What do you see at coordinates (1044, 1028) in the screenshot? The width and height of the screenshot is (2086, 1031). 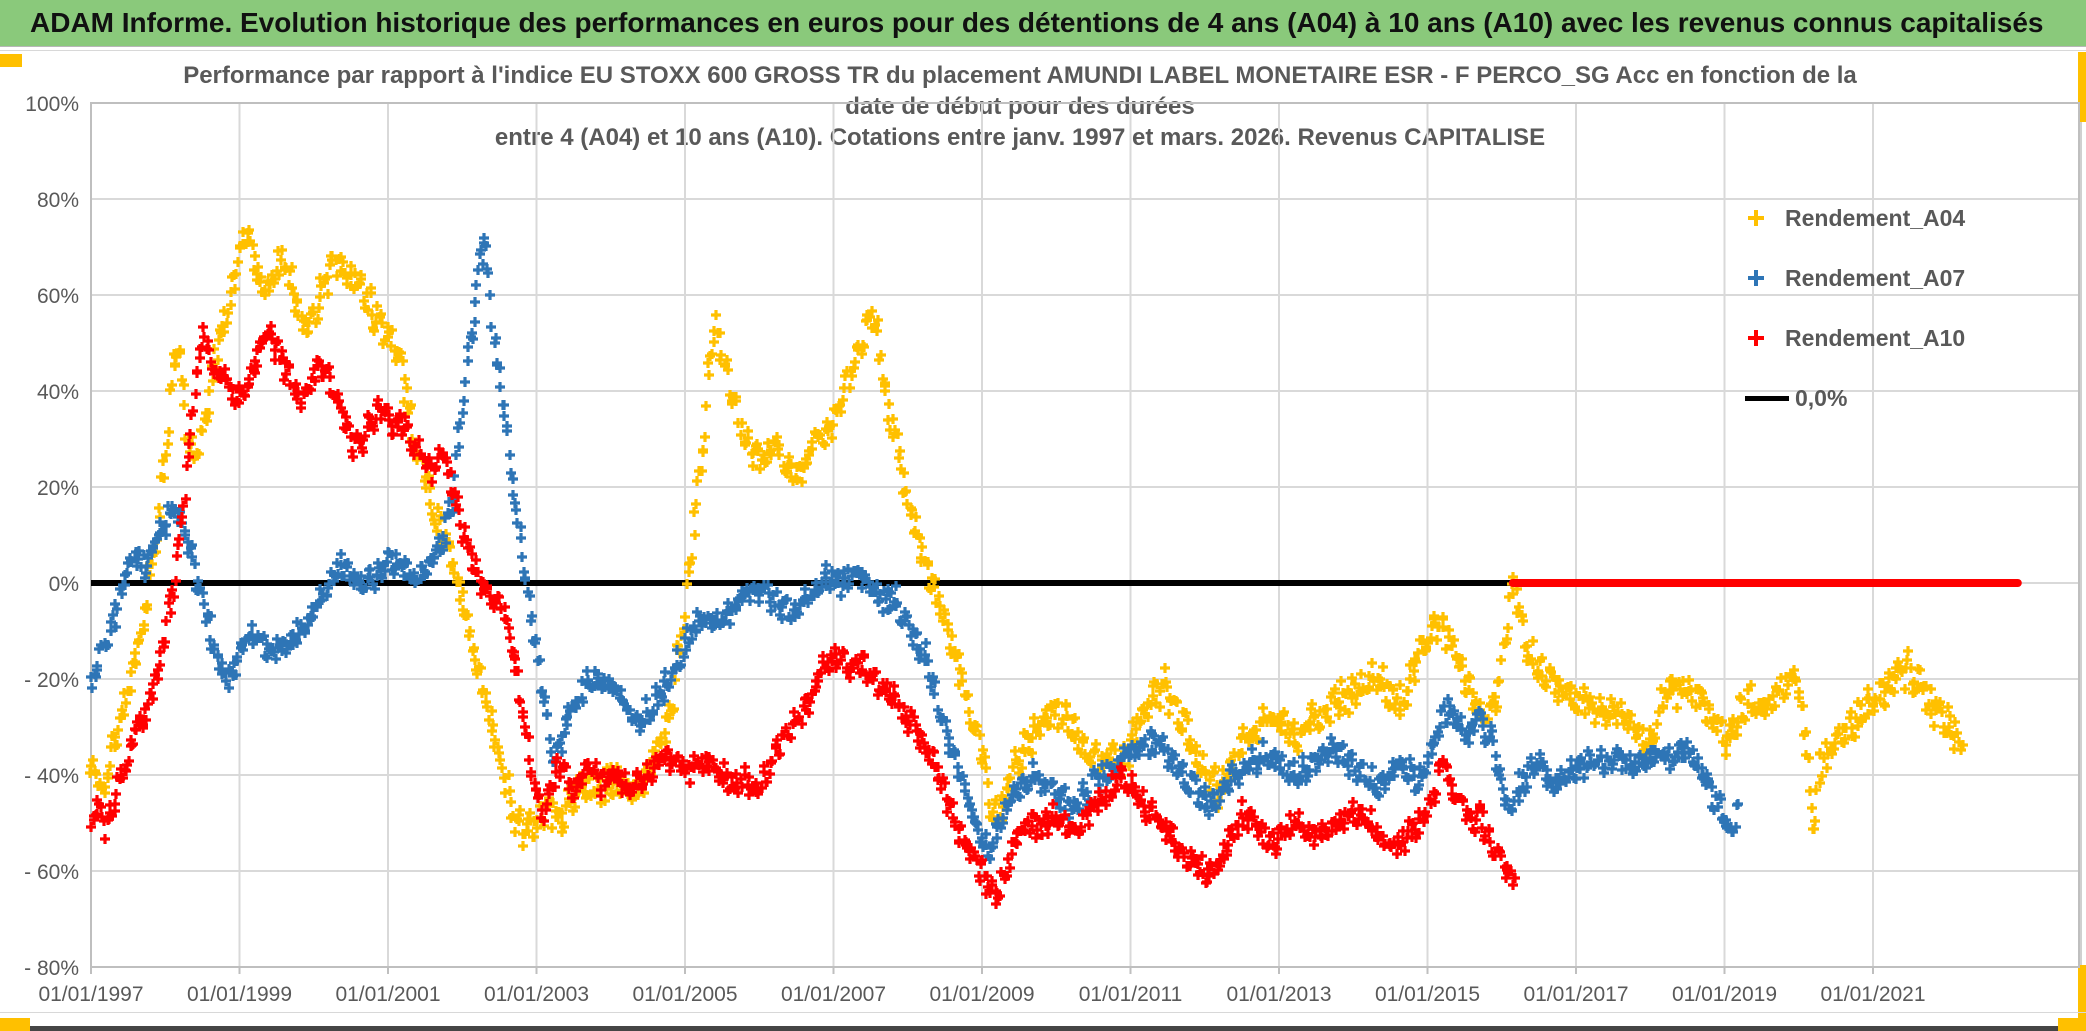 I see `bottom-scroll-bar` at bounding box center [1044, 1028].